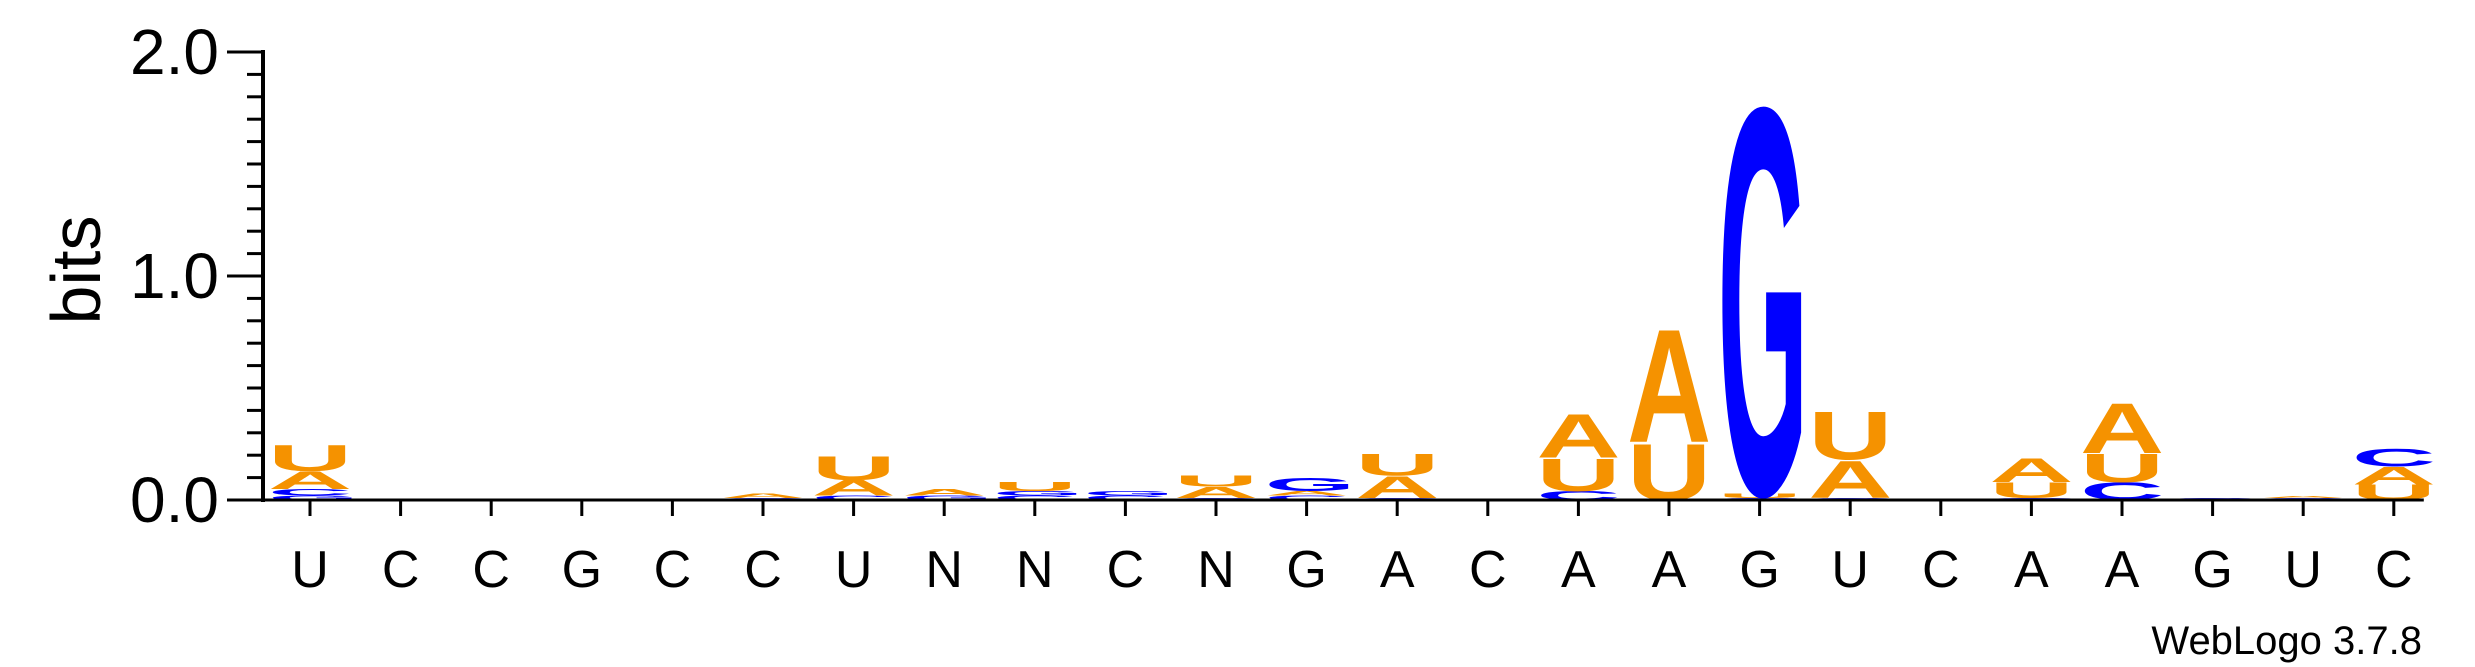 This screenshot has width=2475, height=667. Describe the element at coordinates (2286, 641) in the screenshot. I see `weblogo-credit: WebLogo 3.7.8` at that location.